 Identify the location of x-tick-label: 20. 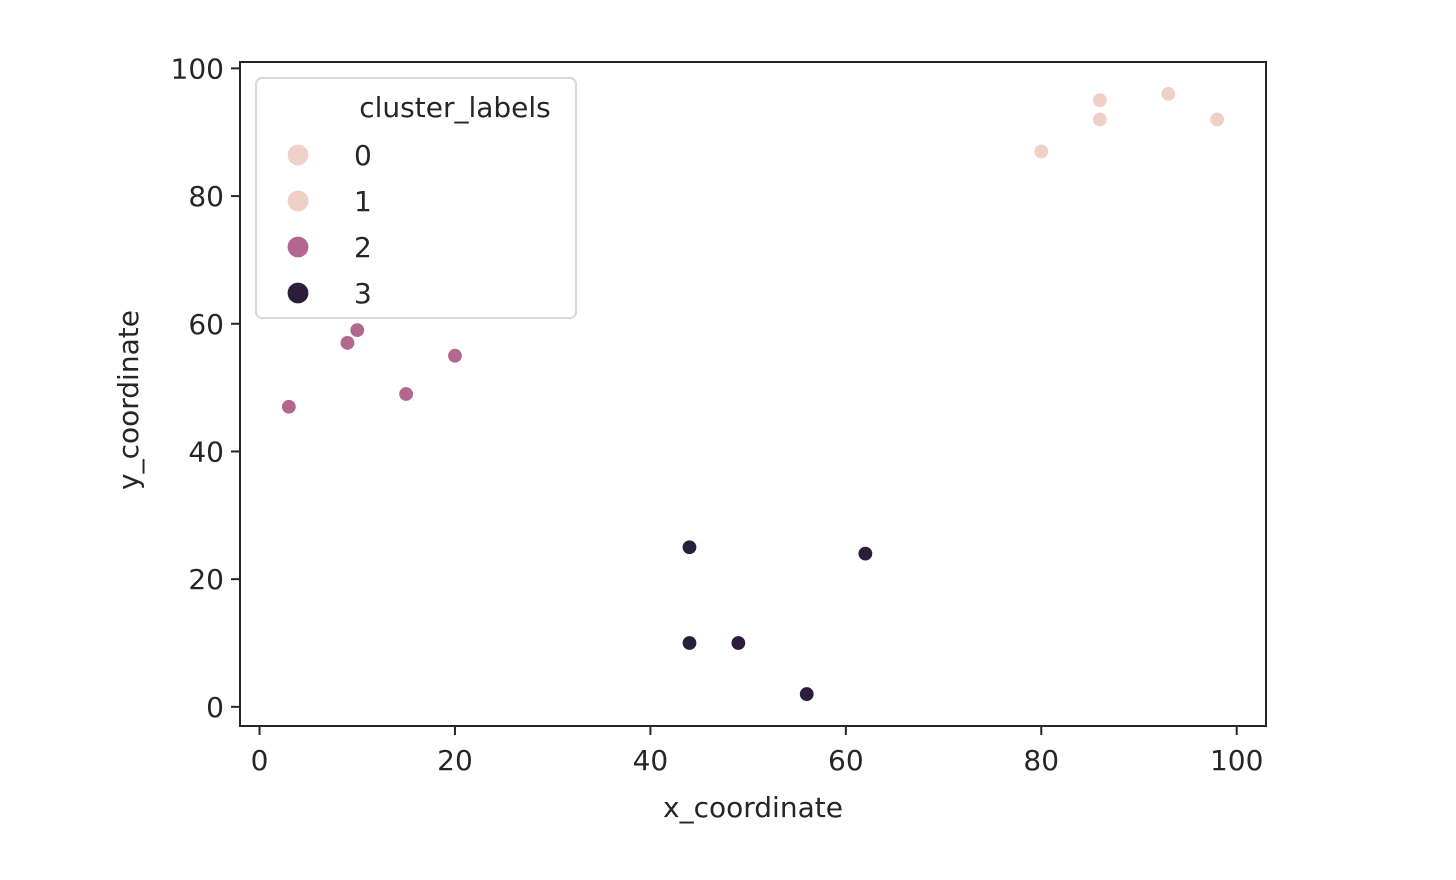
(455, 760).